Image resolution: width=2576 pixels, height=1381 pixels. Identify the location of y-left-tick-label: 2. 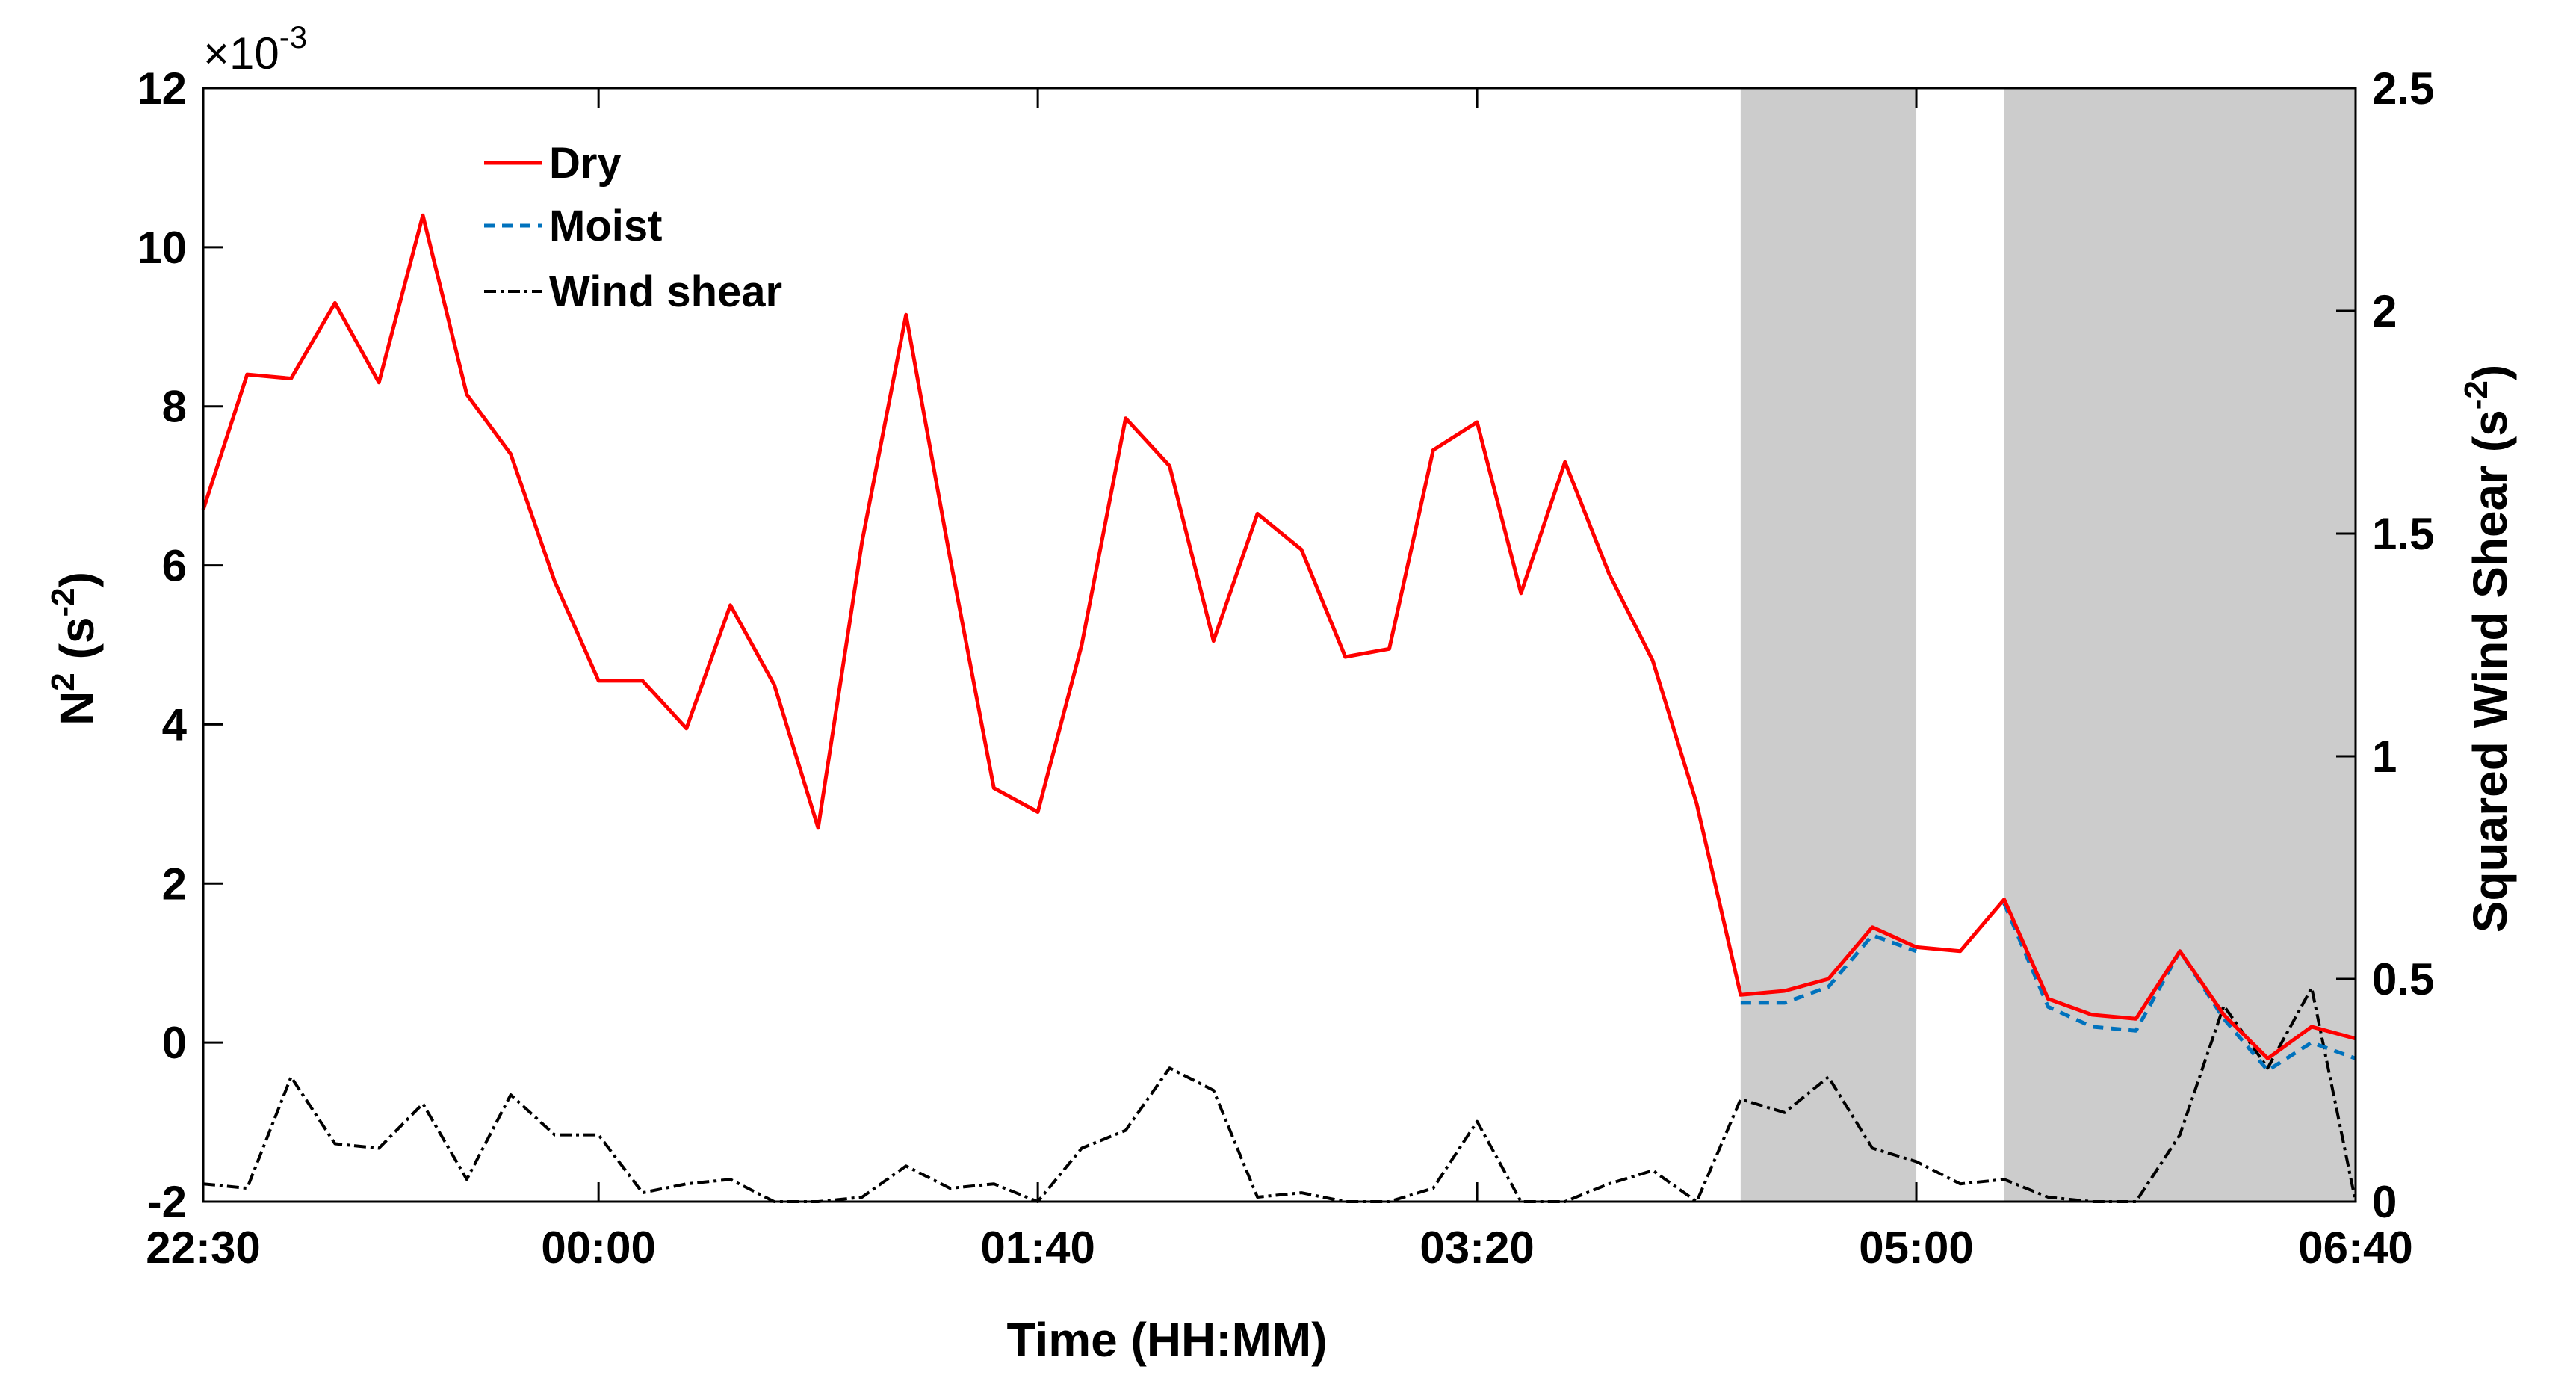
(174, 884).